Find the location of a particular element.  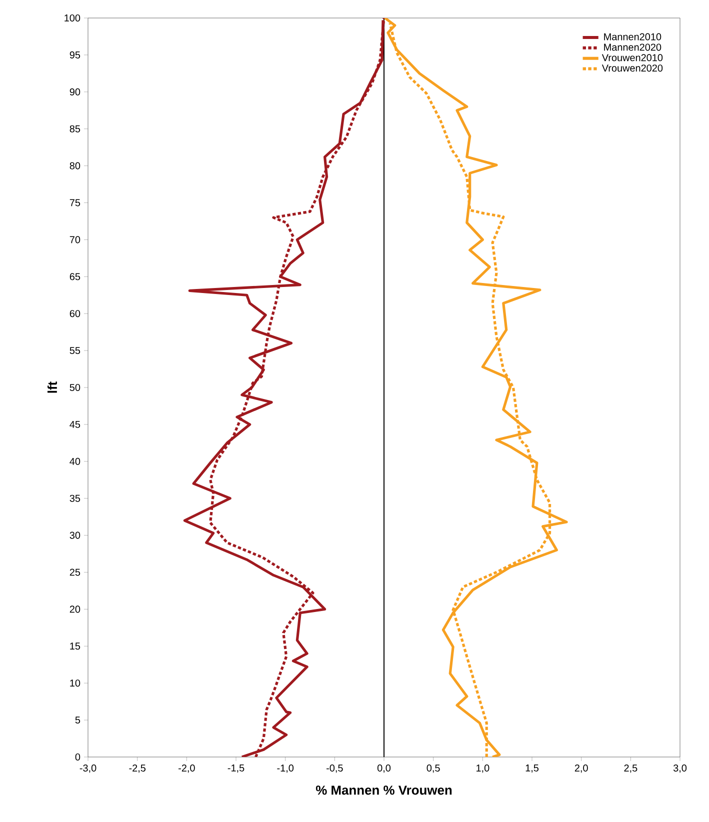

y-tick-label: 10 is located at coordinates (75, 683).